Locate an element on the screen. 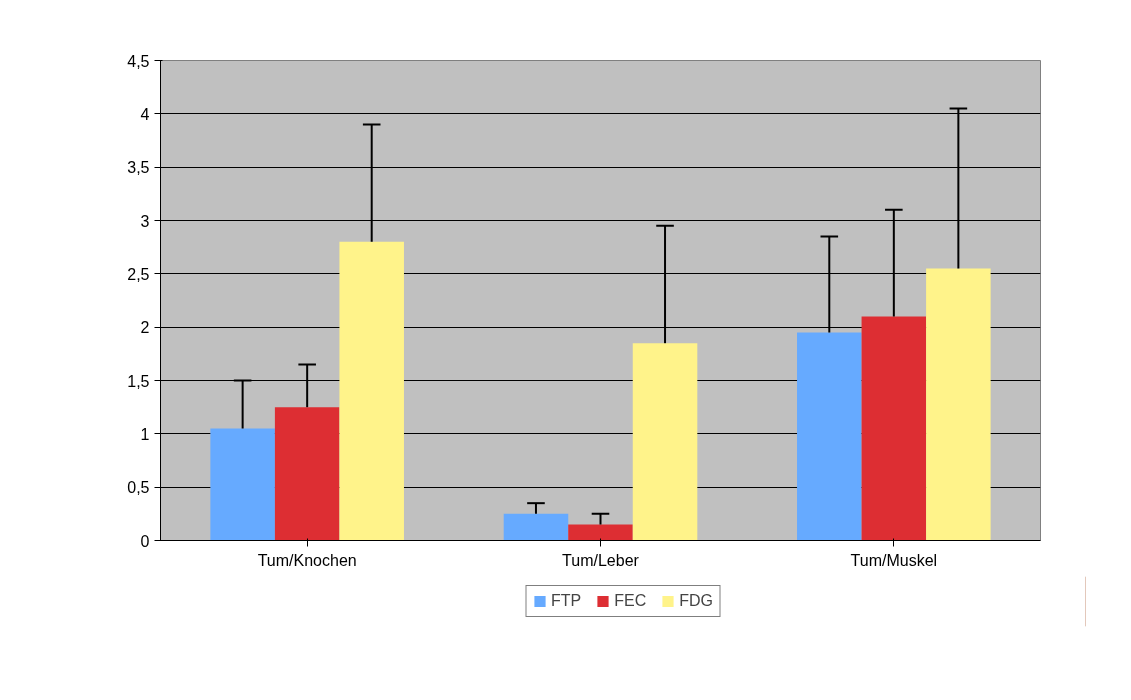  y-tick-label: 1,5 is located at coordinates (138, 381).